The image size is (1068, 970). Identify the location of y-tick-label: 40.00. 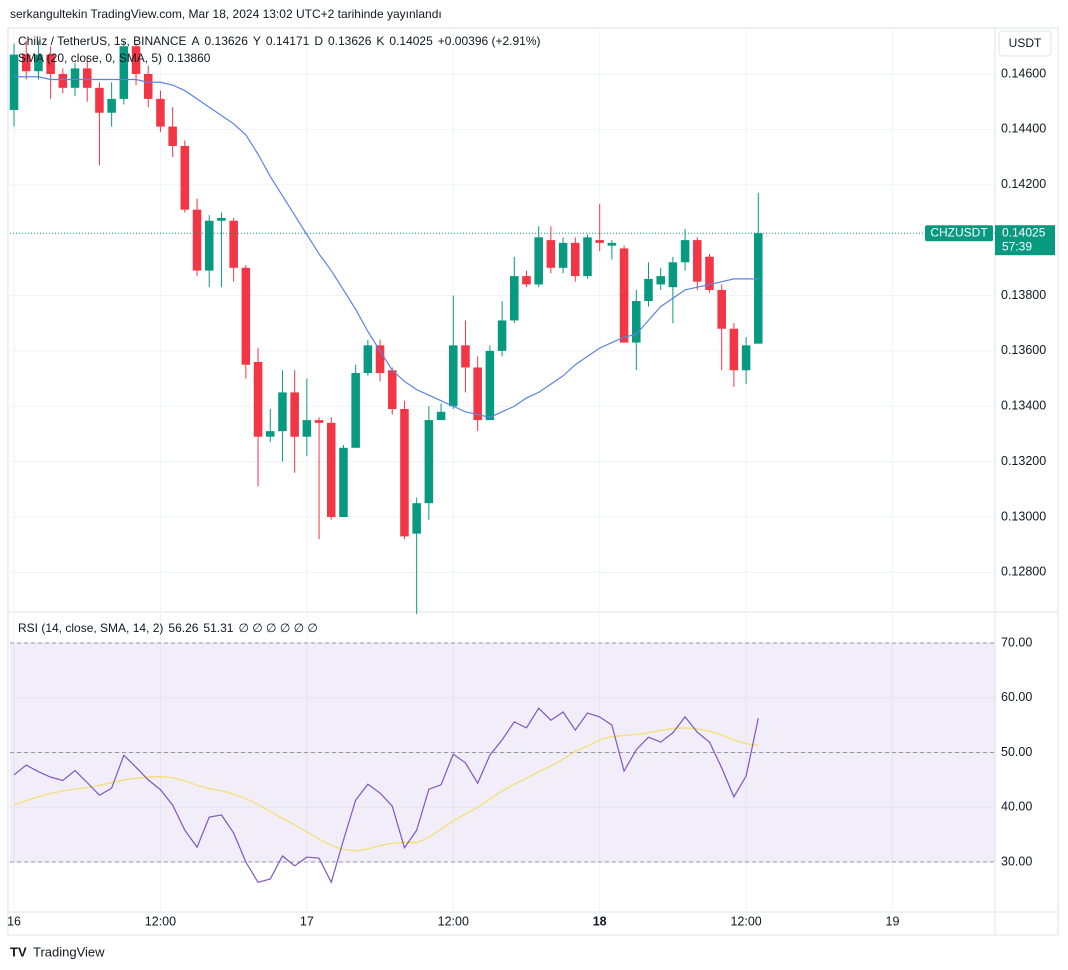
(1016, 807).